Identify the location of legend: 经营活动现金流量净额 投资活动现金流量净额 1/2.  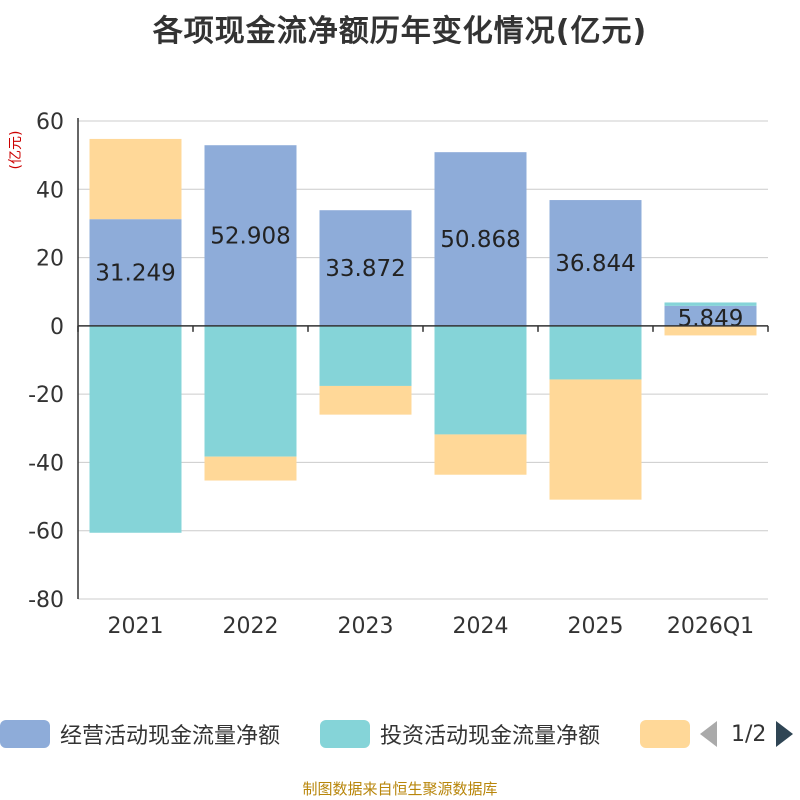
(400, 734).